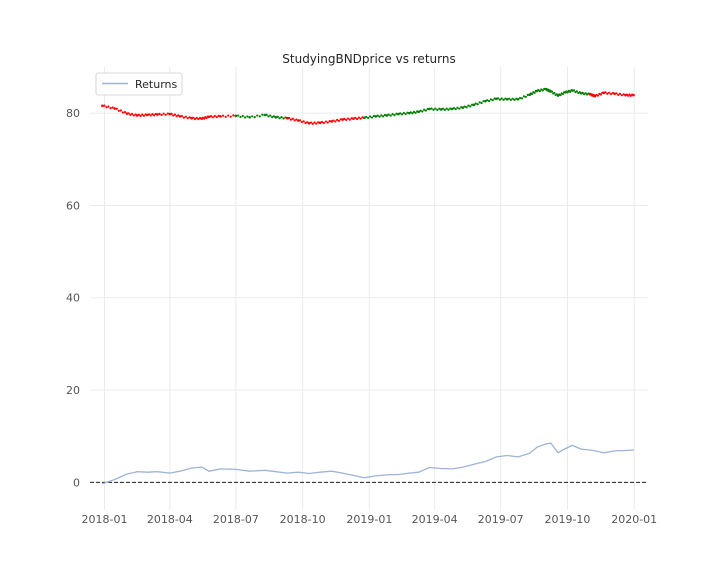 The image size is (720, 576). What do you see at coordinates (368, 59) in the screenshot?
I see `chart-title: StudyingBNDprice vs returns` at bounding box center [368, 59].